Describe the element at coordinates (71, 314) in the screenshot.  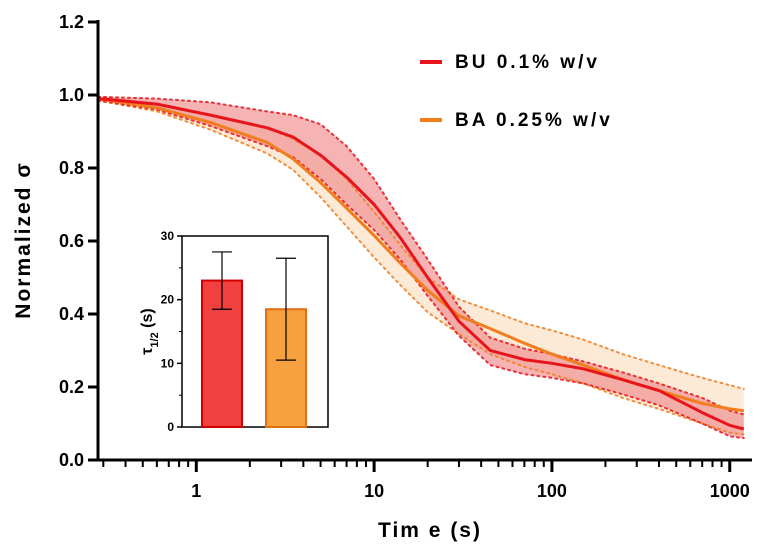
I see `y-tick-label: 0.4` at that location.